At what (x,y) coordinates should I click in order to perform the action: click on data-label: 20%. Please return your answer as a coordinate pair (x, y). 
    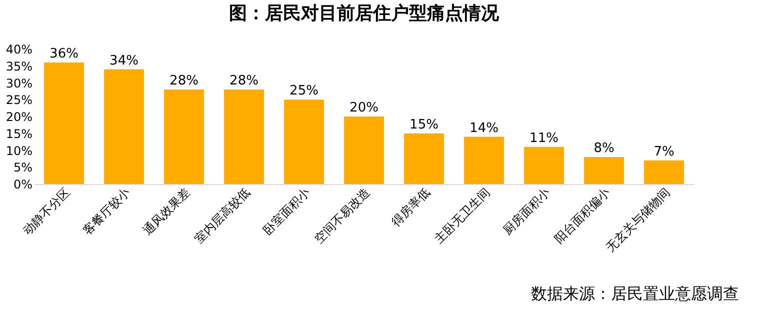
    Looking at the image, I should click on (364, 108).